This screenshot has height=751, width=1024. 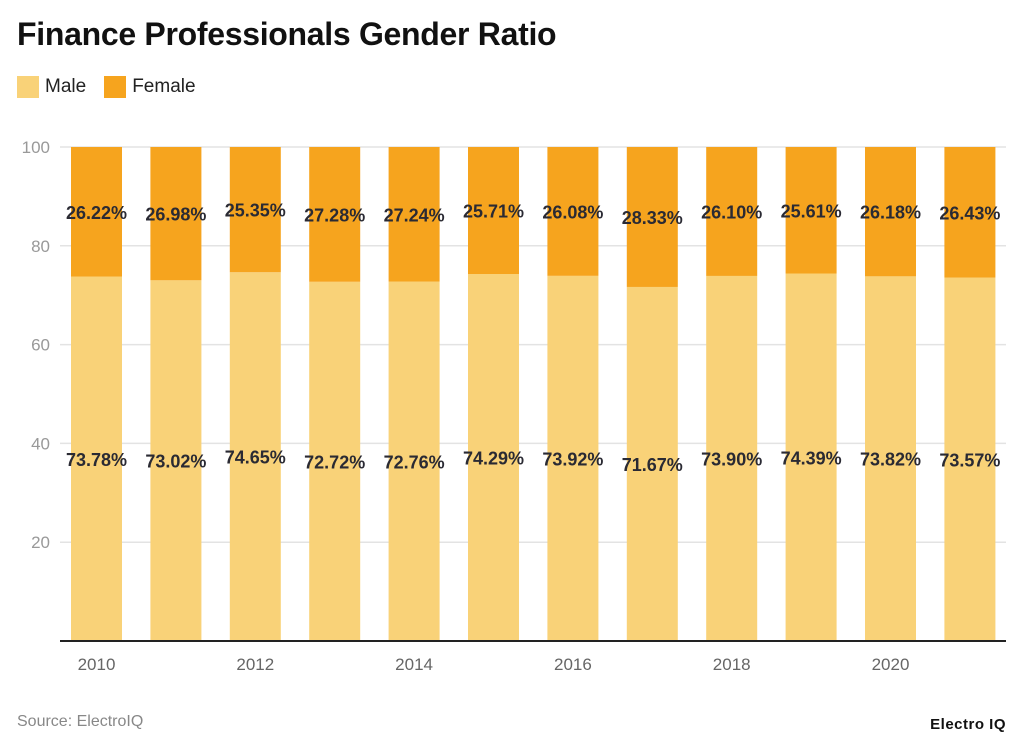 I want to click on legend-item-male: Male, so click(x=51, y=87).